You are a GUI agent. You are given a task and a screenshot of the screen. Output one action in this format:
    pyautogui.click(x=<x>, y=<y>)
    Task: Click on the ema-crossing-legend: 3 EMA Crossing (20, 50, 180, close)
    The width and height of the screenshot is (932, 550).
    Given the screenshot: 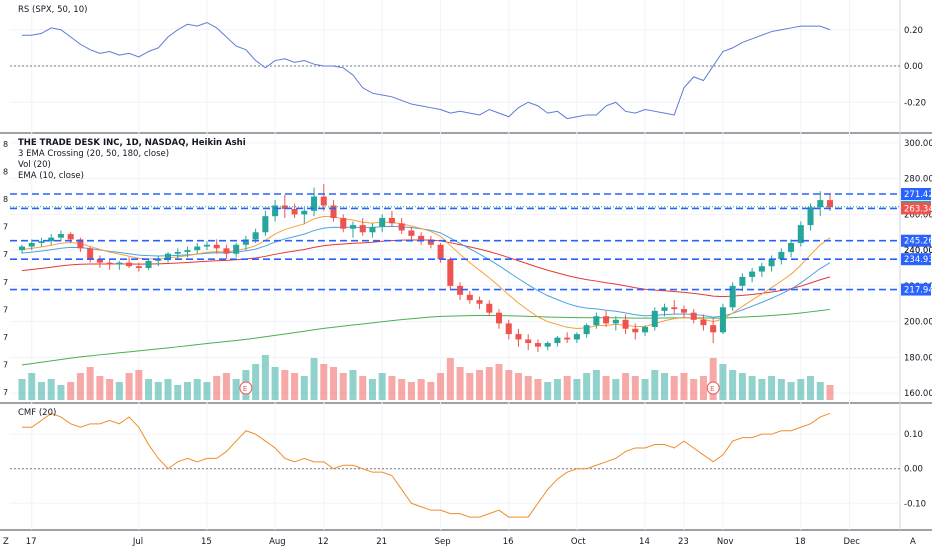 What is the action you would take?
    pyautogui.click(x=94, y=154)
    